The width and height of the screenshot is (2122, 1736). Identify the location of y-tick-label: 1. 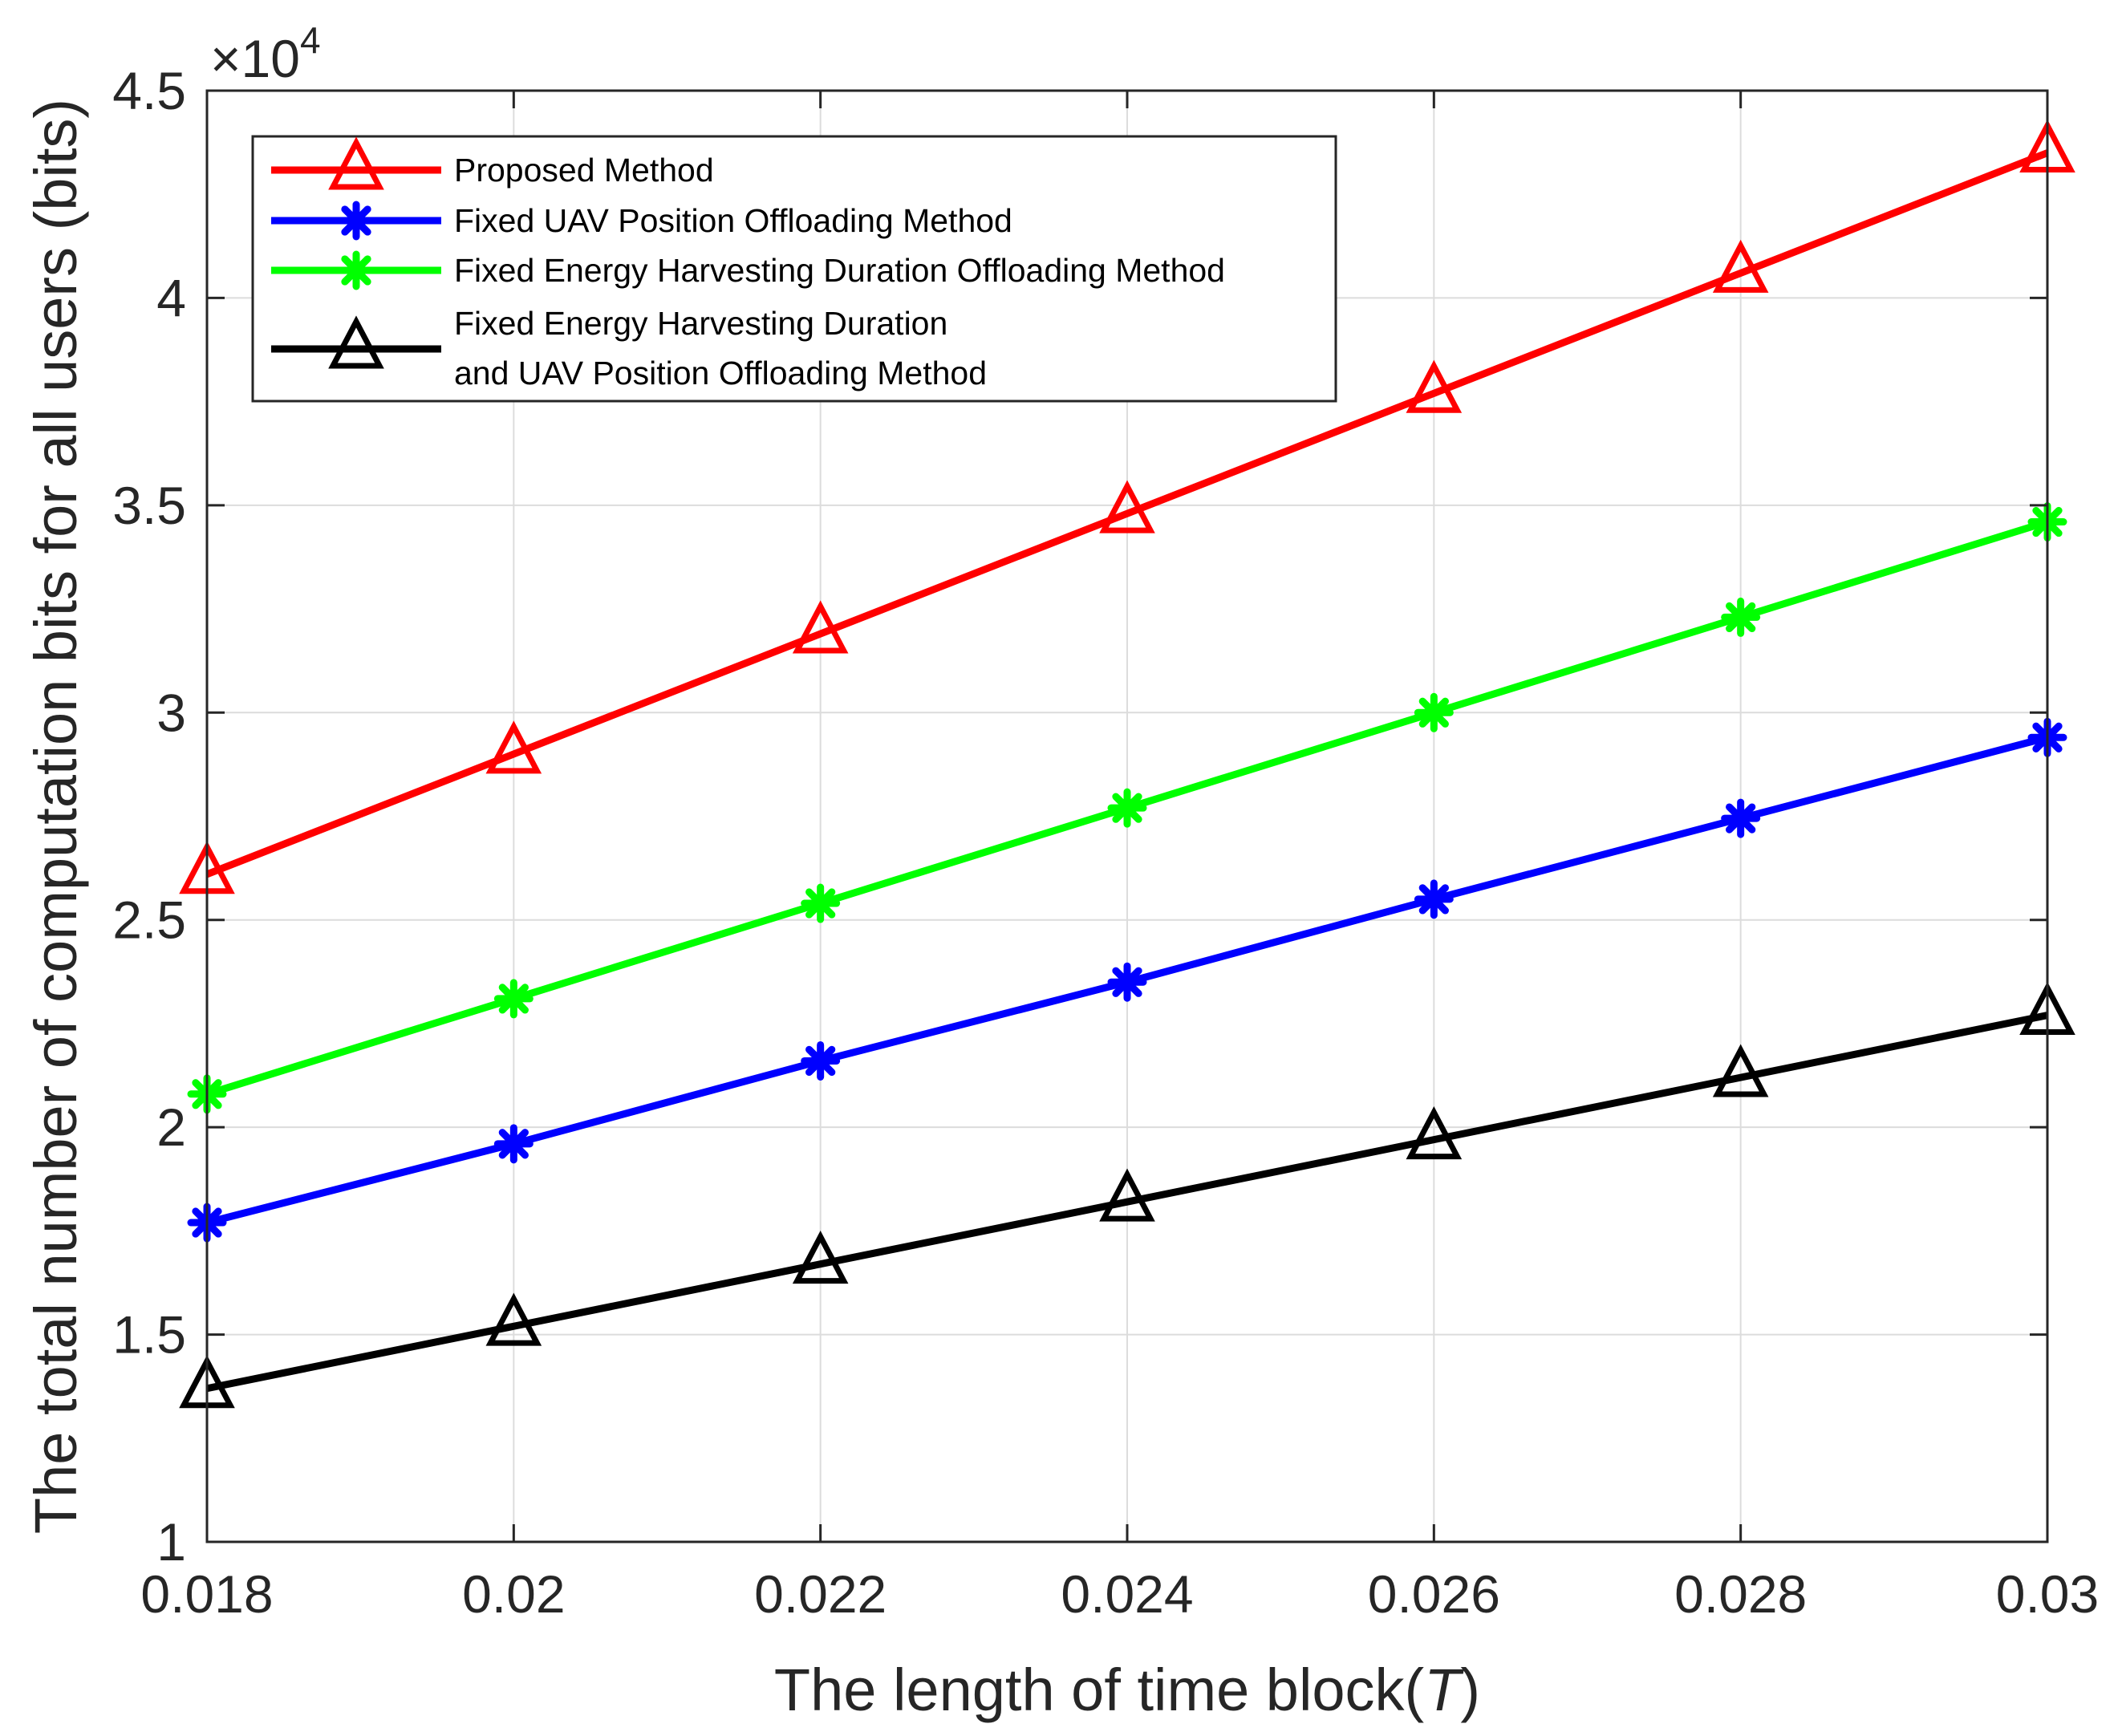
(171, 1542).